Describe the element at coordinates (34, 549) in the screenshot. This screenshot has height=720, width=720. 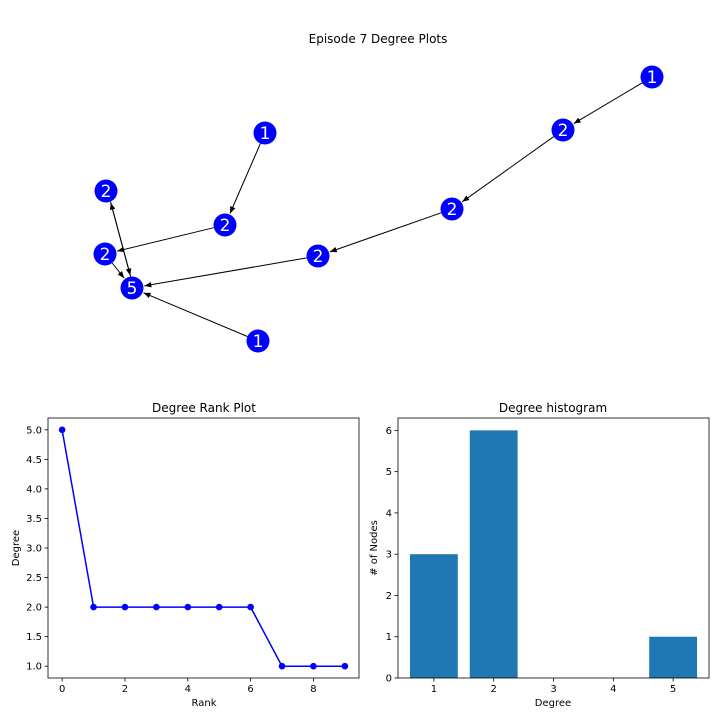
I see `rank-ytick-label: 3.0` at that location.